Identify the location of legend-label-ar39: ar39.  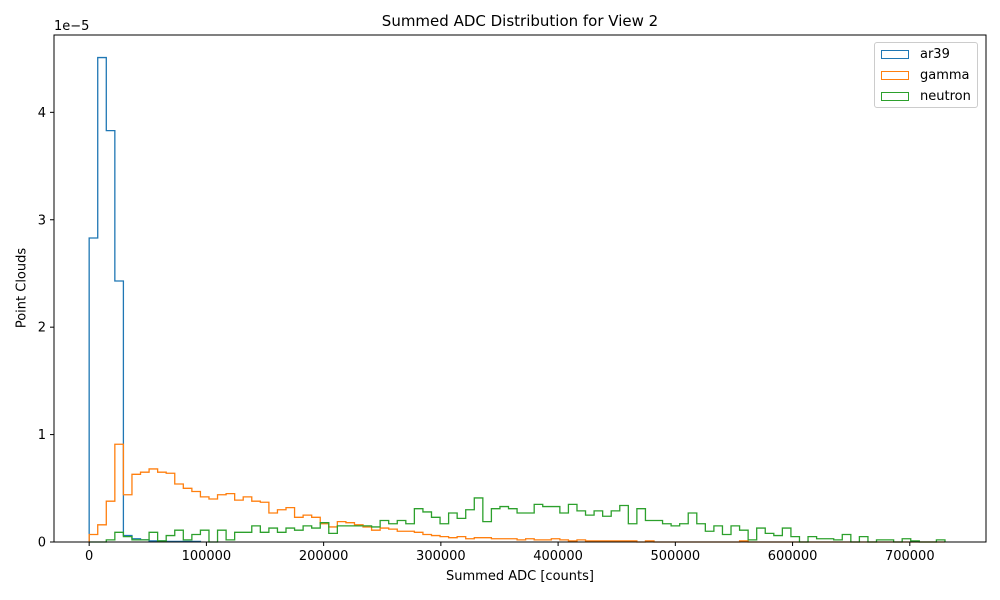
(935, 54).